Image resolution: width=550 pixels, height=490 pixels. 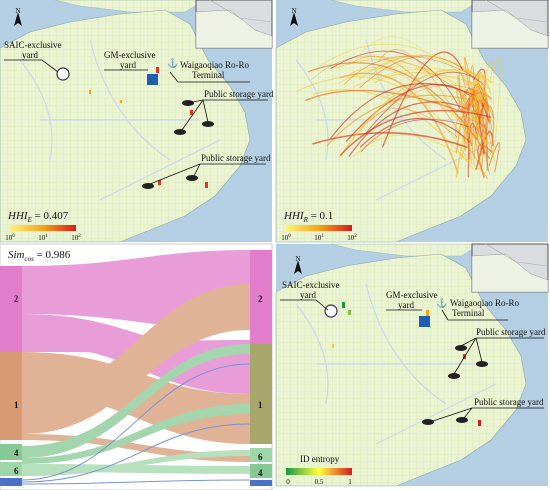 What do you see at coordinates (38, 217) in the screenshot?
I see `metric-label: HHIE = 0.407` at bounding box center [38, 217].